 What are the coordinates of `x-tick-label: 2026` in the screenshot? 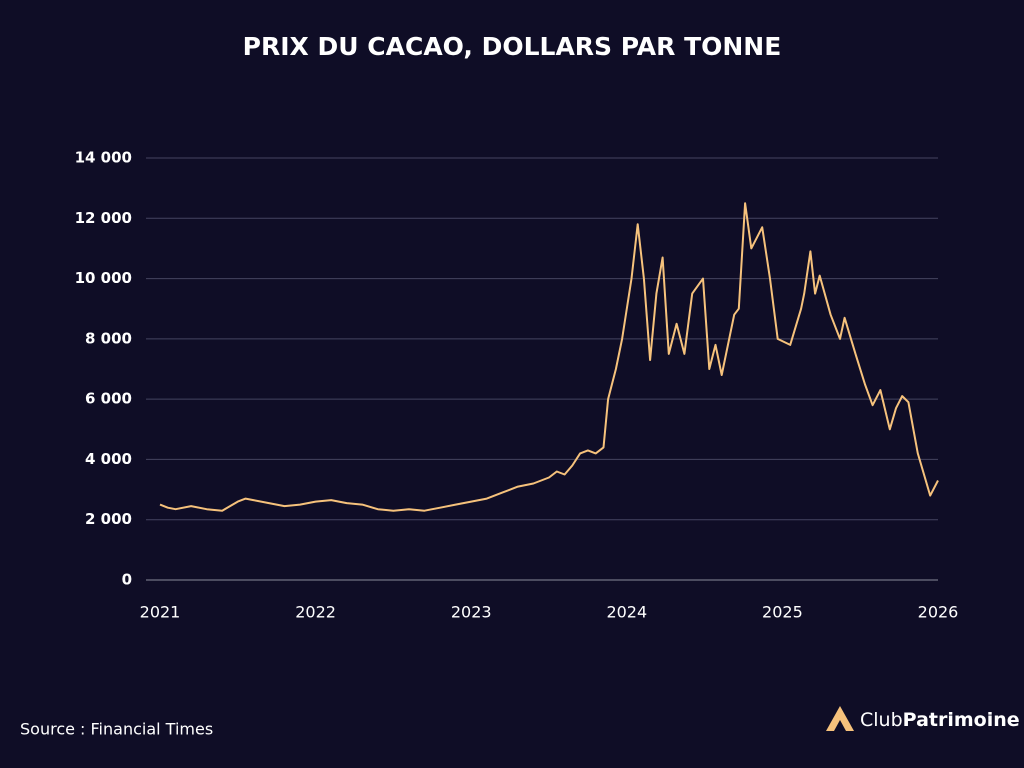 It's located at (938, 612).